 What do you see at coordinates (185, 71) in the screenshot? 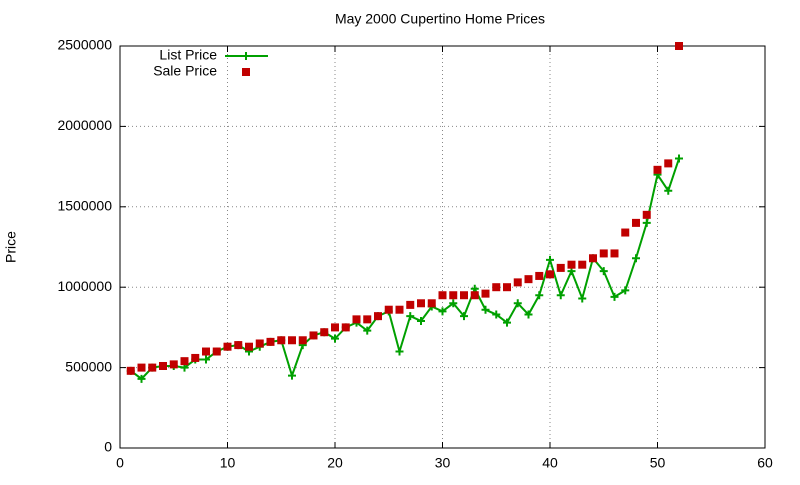
I see `legend-label: Sale Price` at bounding box center [185, 71].